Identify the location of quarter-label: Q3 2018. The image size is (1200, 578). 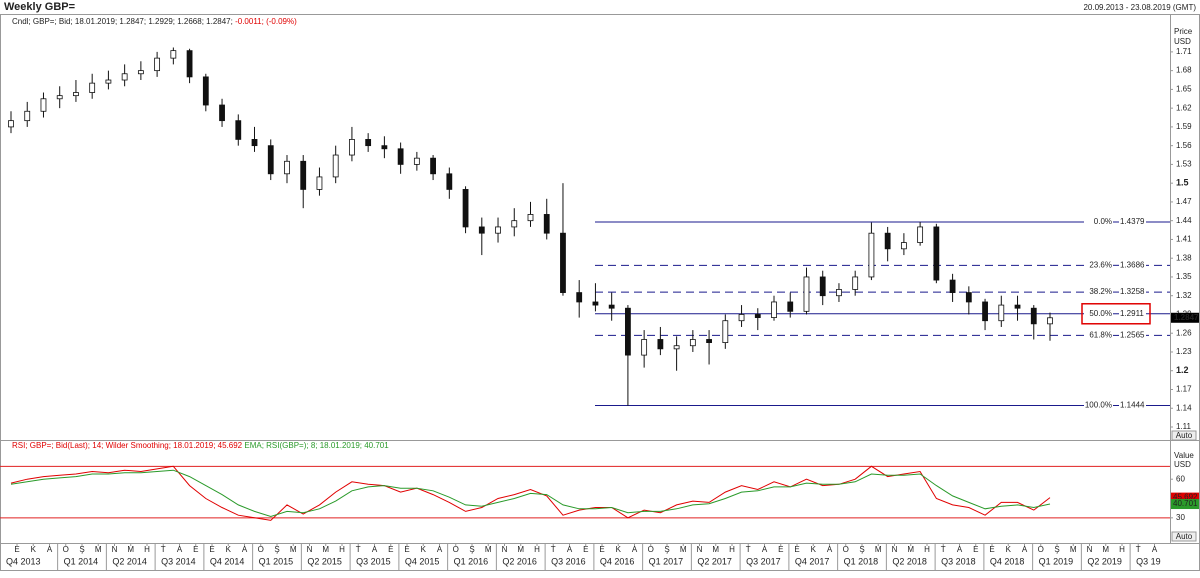
(958, 561).